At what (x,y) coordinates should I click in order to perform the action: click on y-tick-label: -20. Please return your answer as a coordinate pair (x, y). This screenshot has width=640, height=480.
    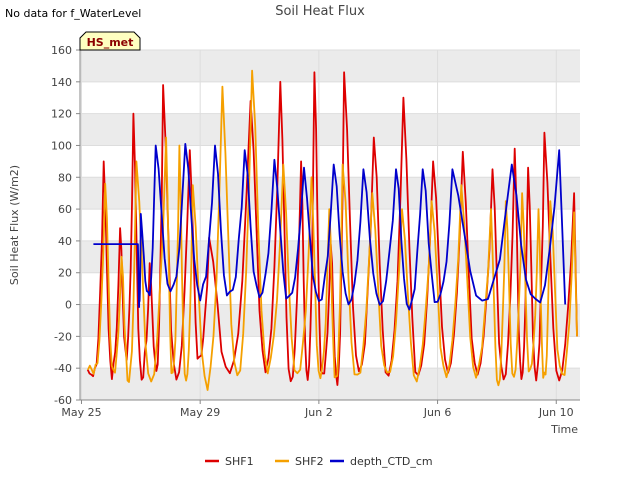
    Looking at the image, I should click on (63, 336).